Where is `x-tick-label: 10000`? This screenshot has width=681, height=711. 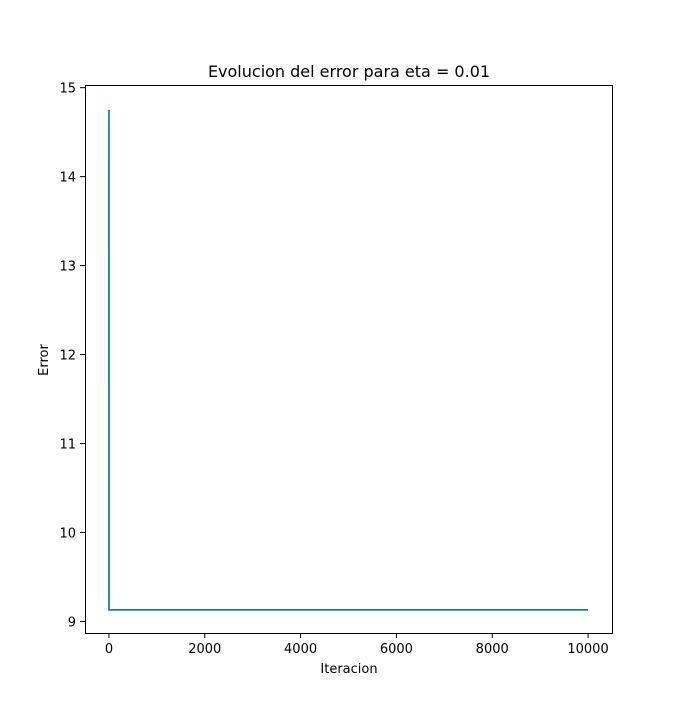
x-tick-label: 10000 is located at coordinates (587, 649).